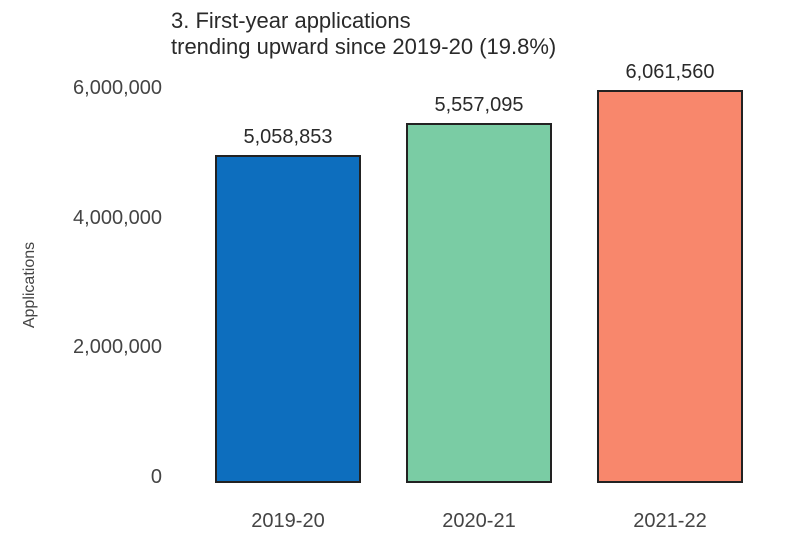 The height and width of the screenshot is (545, 799). Describe the element at coordinates (117, 217) in the screenshot. I see `y-axis-tick-label: 4,000,000` at that location.